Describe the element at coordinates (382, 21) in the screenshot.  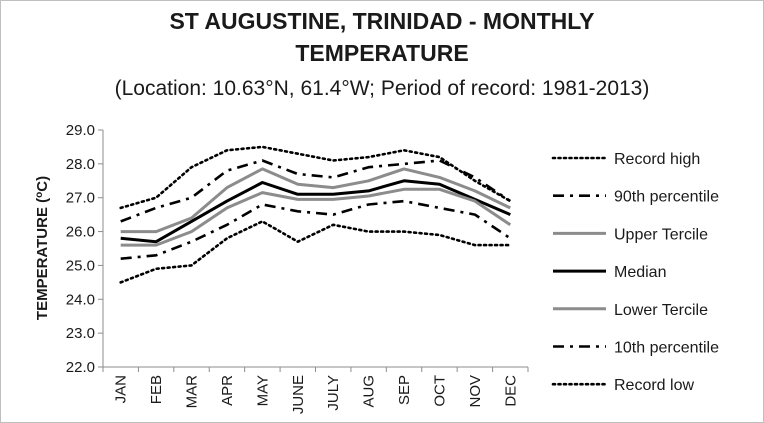
I see `chart-title-line1: ST AUGUSTINE, TRINIDAD - MONTHLY` at that location.